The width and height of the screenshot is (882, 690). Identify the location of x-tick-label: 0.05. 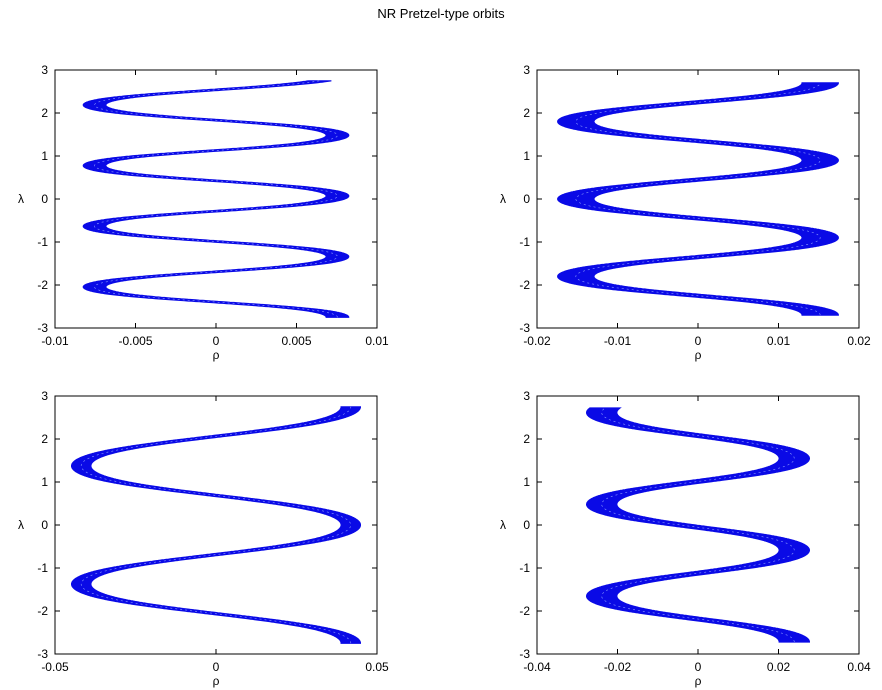
(377, 667).